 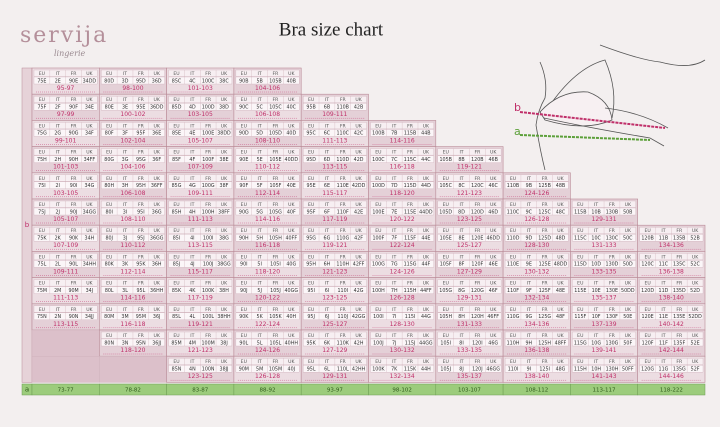 What do you see at coordinates (141, 317) in the screenshot?
I see `size-value: 95M` at bounding box center [141, 317].